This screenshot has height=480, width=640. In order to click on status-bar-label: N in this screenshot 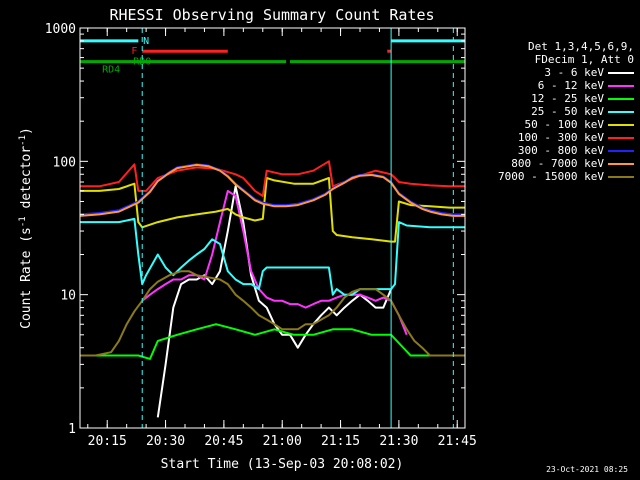, I will do `click(146, 41)`.